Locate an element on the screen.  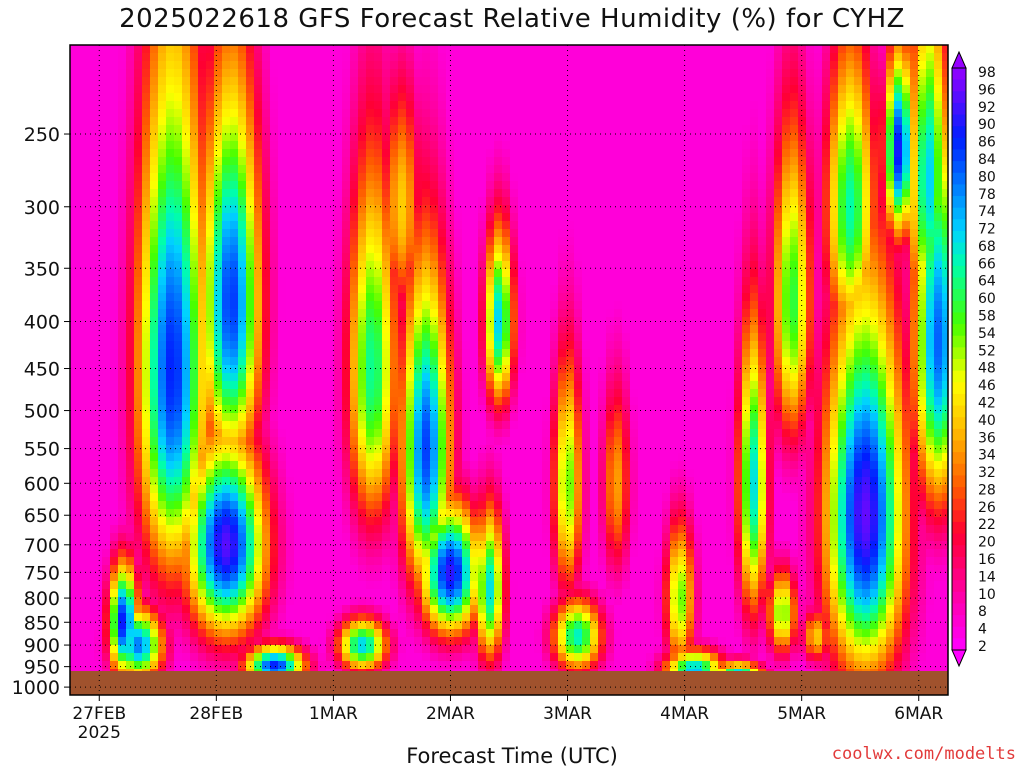
y-tick-label: 650 is located at coordinates (42, 516).